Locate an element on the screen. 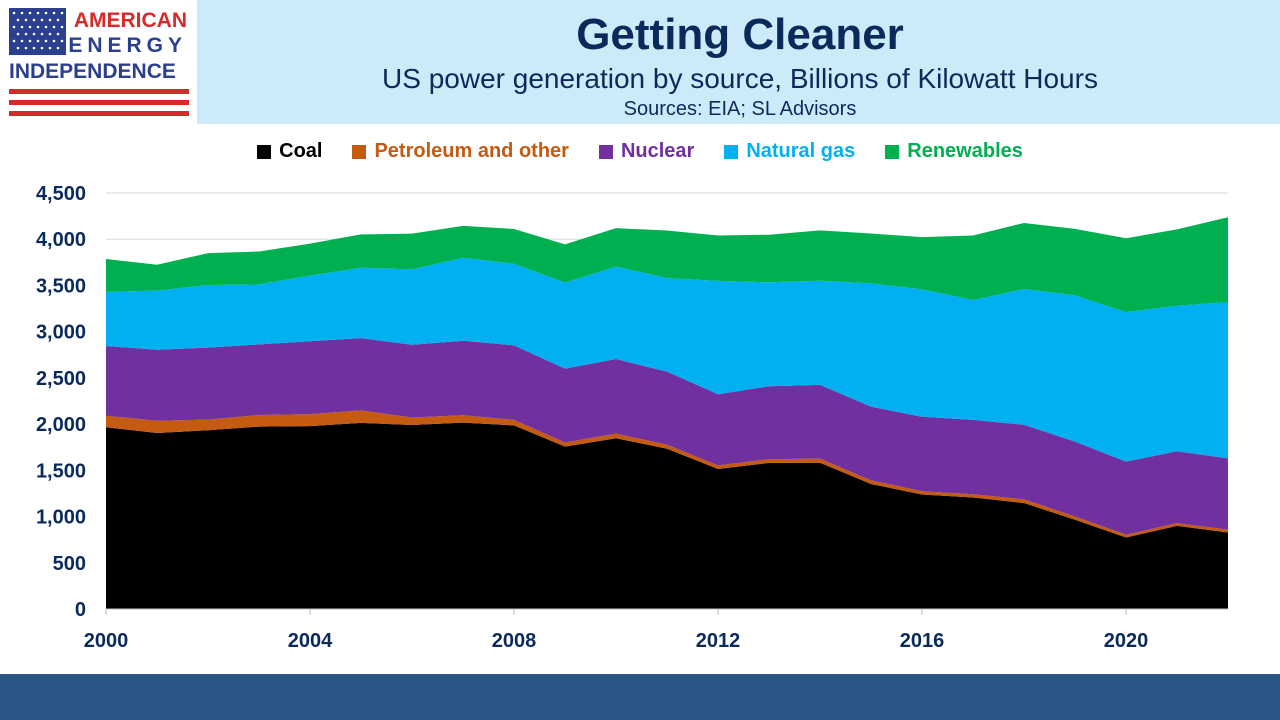  page-title: Getting Cleaner is located at coordinates (740, 34).